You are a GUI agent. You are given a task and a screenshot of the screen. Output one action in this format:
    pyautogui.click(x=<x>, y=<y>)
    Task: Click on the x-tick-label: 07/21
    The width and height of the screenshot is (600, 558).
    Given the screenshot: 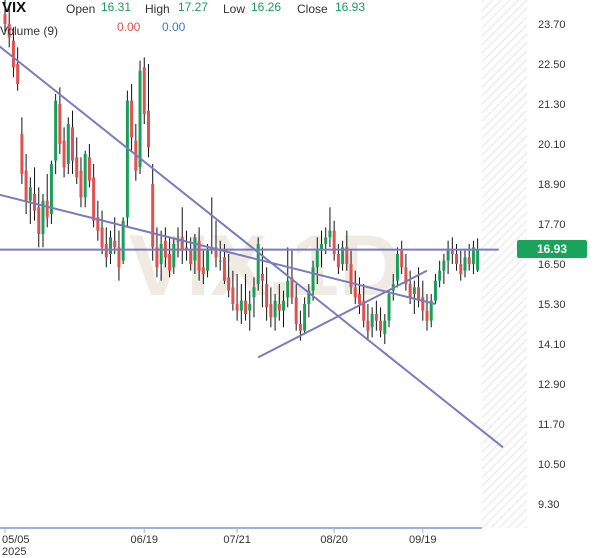 What is the action you would take?
    pyautogui.click(x=237, y=540)
    